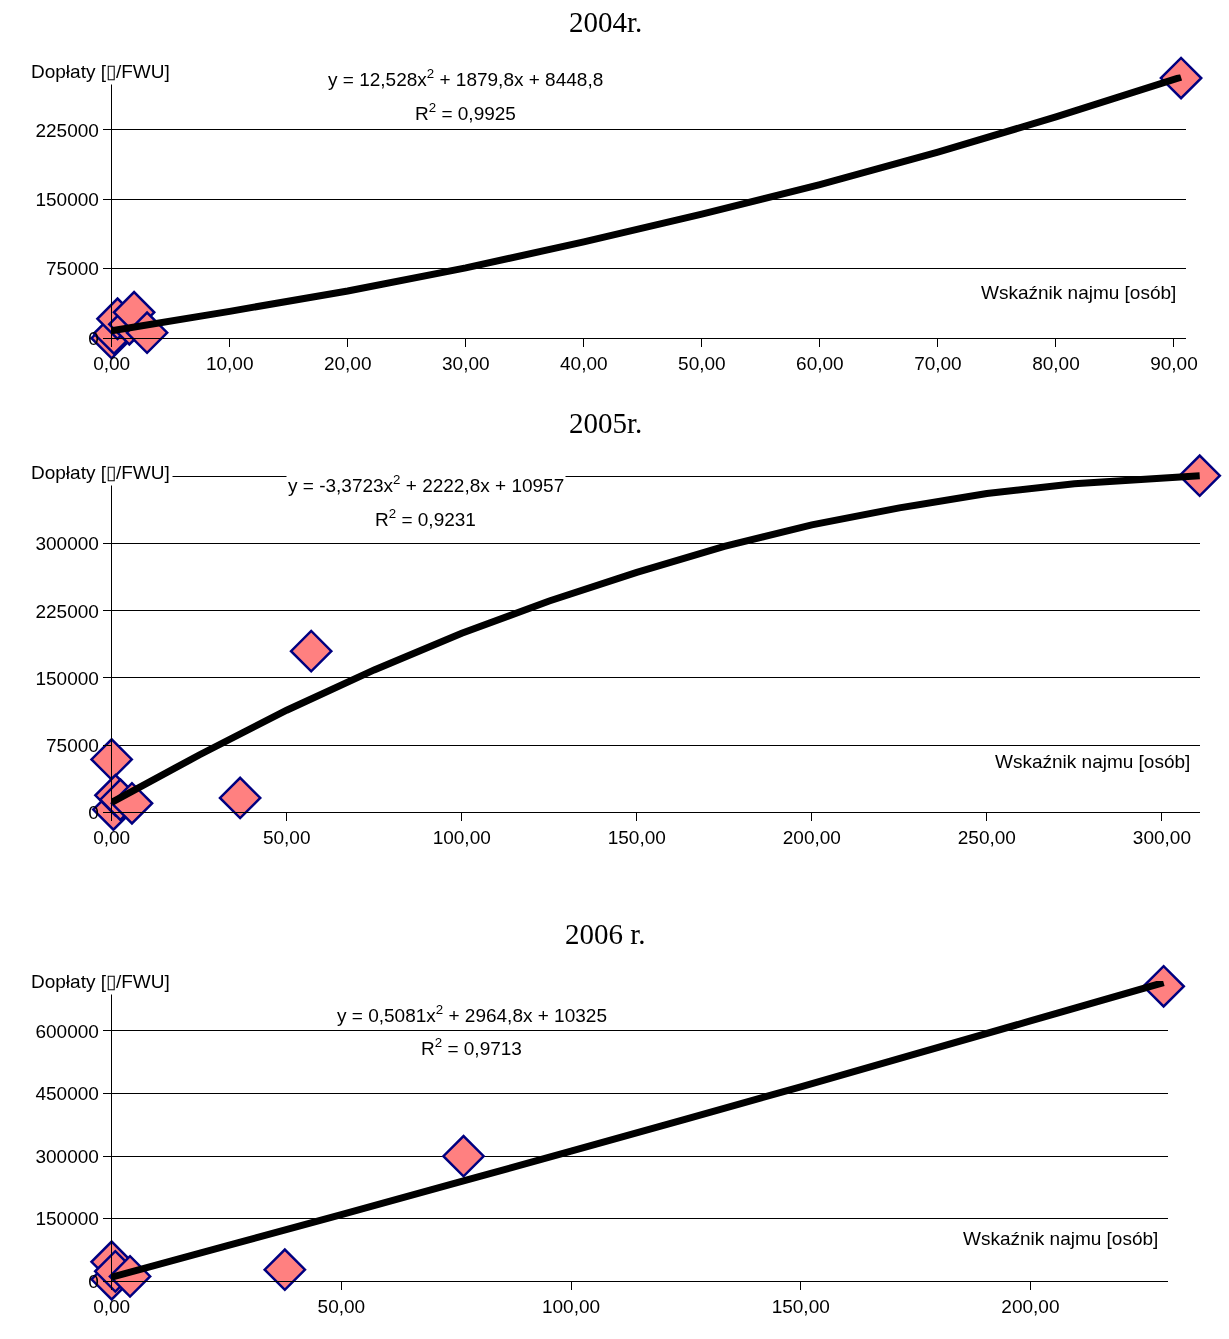  Describe the element at coordinates (605, 934) in the screenshot. I see `chart-title: 2006 r.` at that location.